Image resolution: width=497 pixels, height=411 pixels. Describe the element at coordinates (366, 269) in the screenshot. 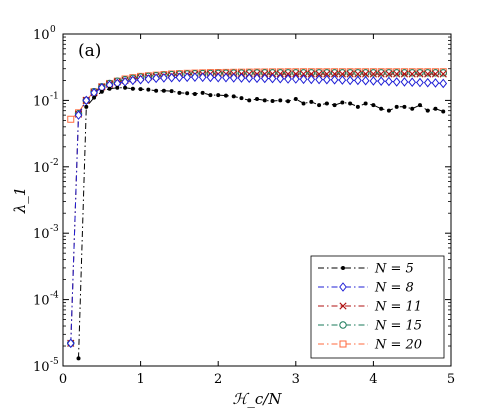

I see `legend-entry: N = 5` at that location.